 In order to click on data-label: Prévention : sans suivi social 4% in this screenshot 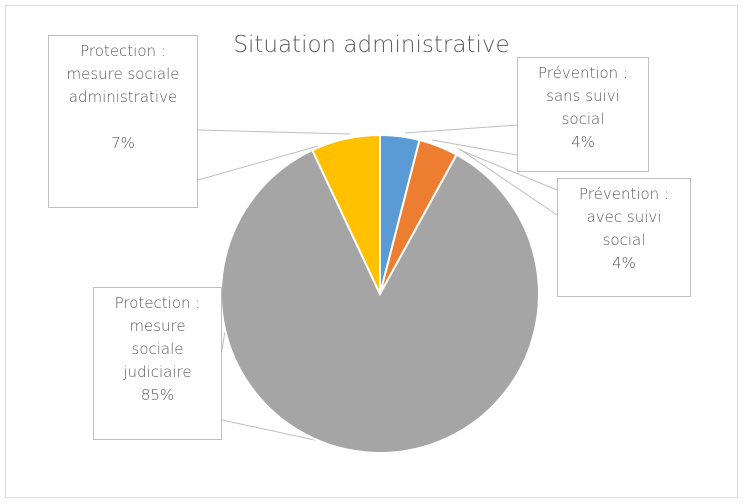, I will do `click(583, 114)`.